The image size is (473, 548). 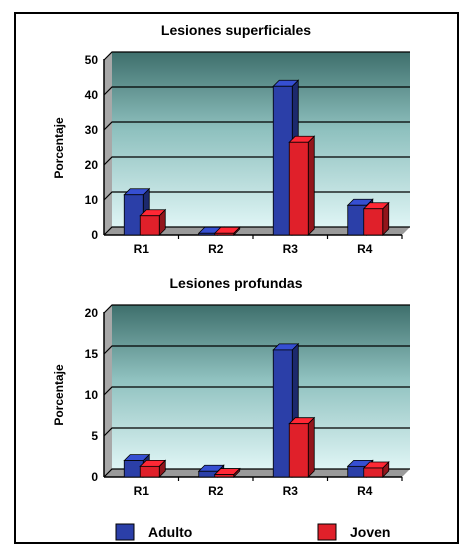 I want to click on y-tick-label: 5, so click(x=94, y=436).